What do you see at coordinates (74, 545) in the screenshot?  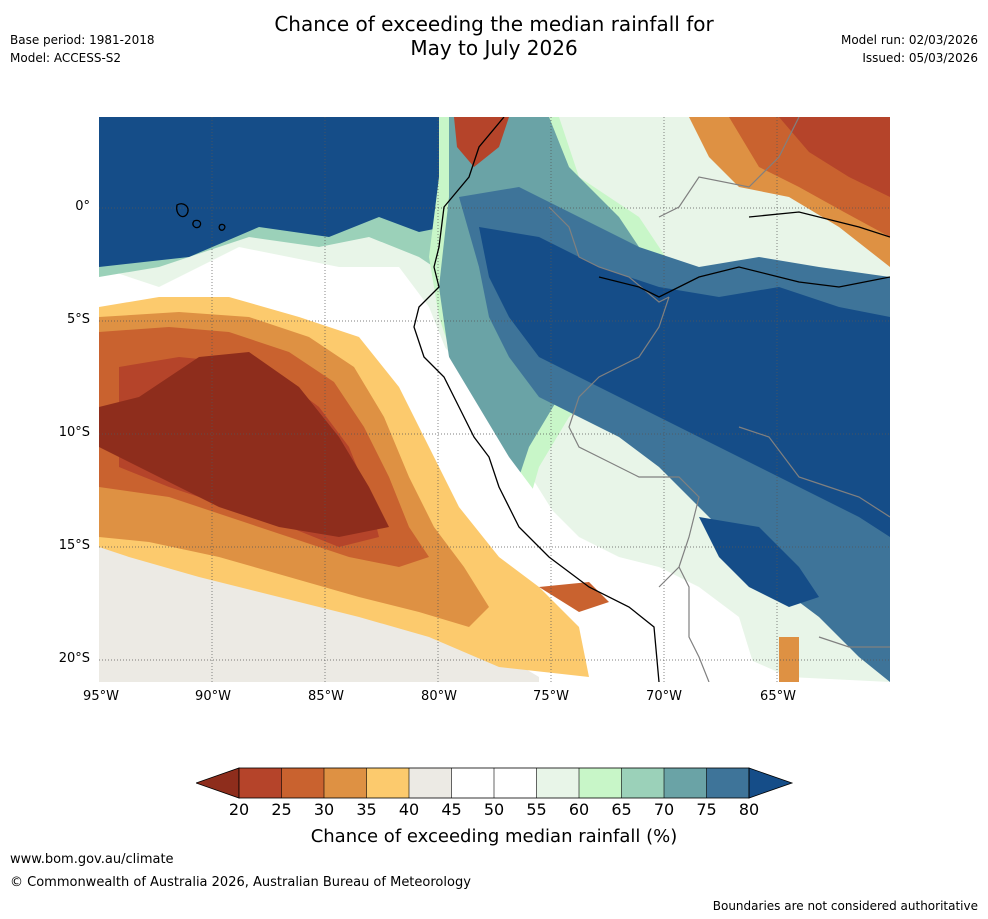 I see `lat-label: 15°S` at bounding box center [74, 545].